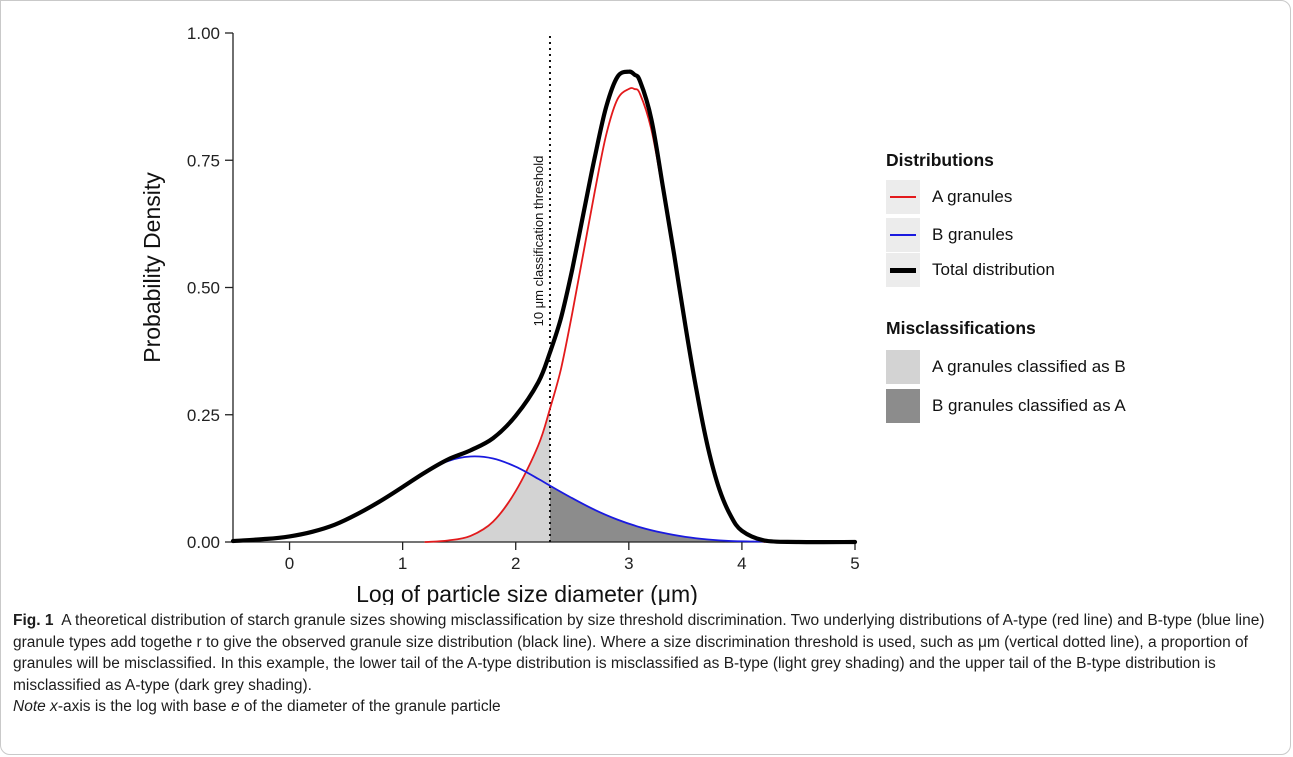 This screenshot has height=757, width=1293. I want to click on caption-label: Fig. 1, so click(33, 620).